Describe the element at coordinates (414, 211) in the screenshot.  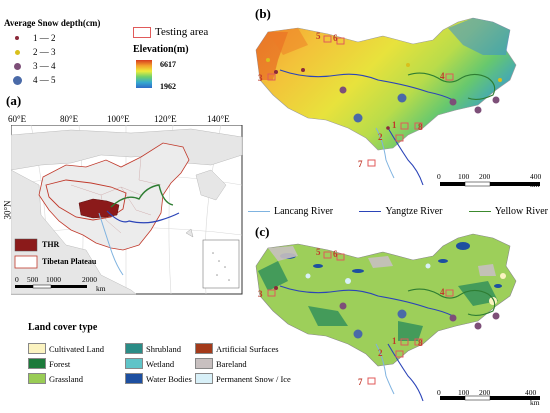
I see `river-label: Yangtze River` at that location.